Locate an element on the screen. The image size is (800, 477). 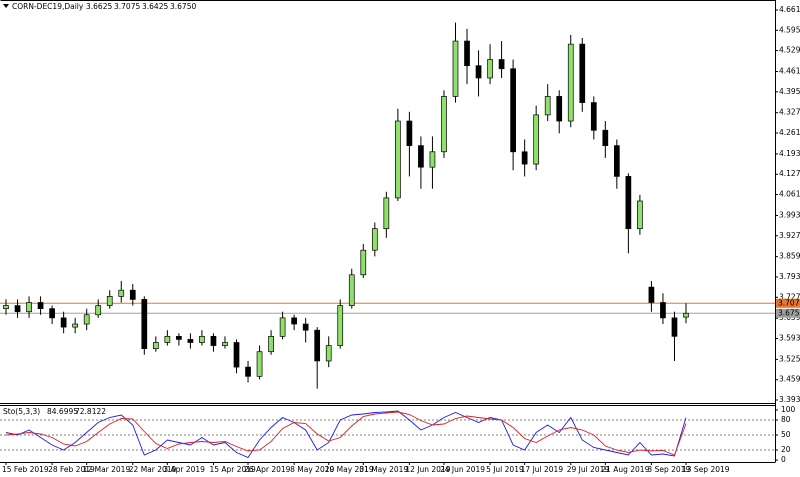
y-tick-label: 100 is located at coordinates (788, 409).